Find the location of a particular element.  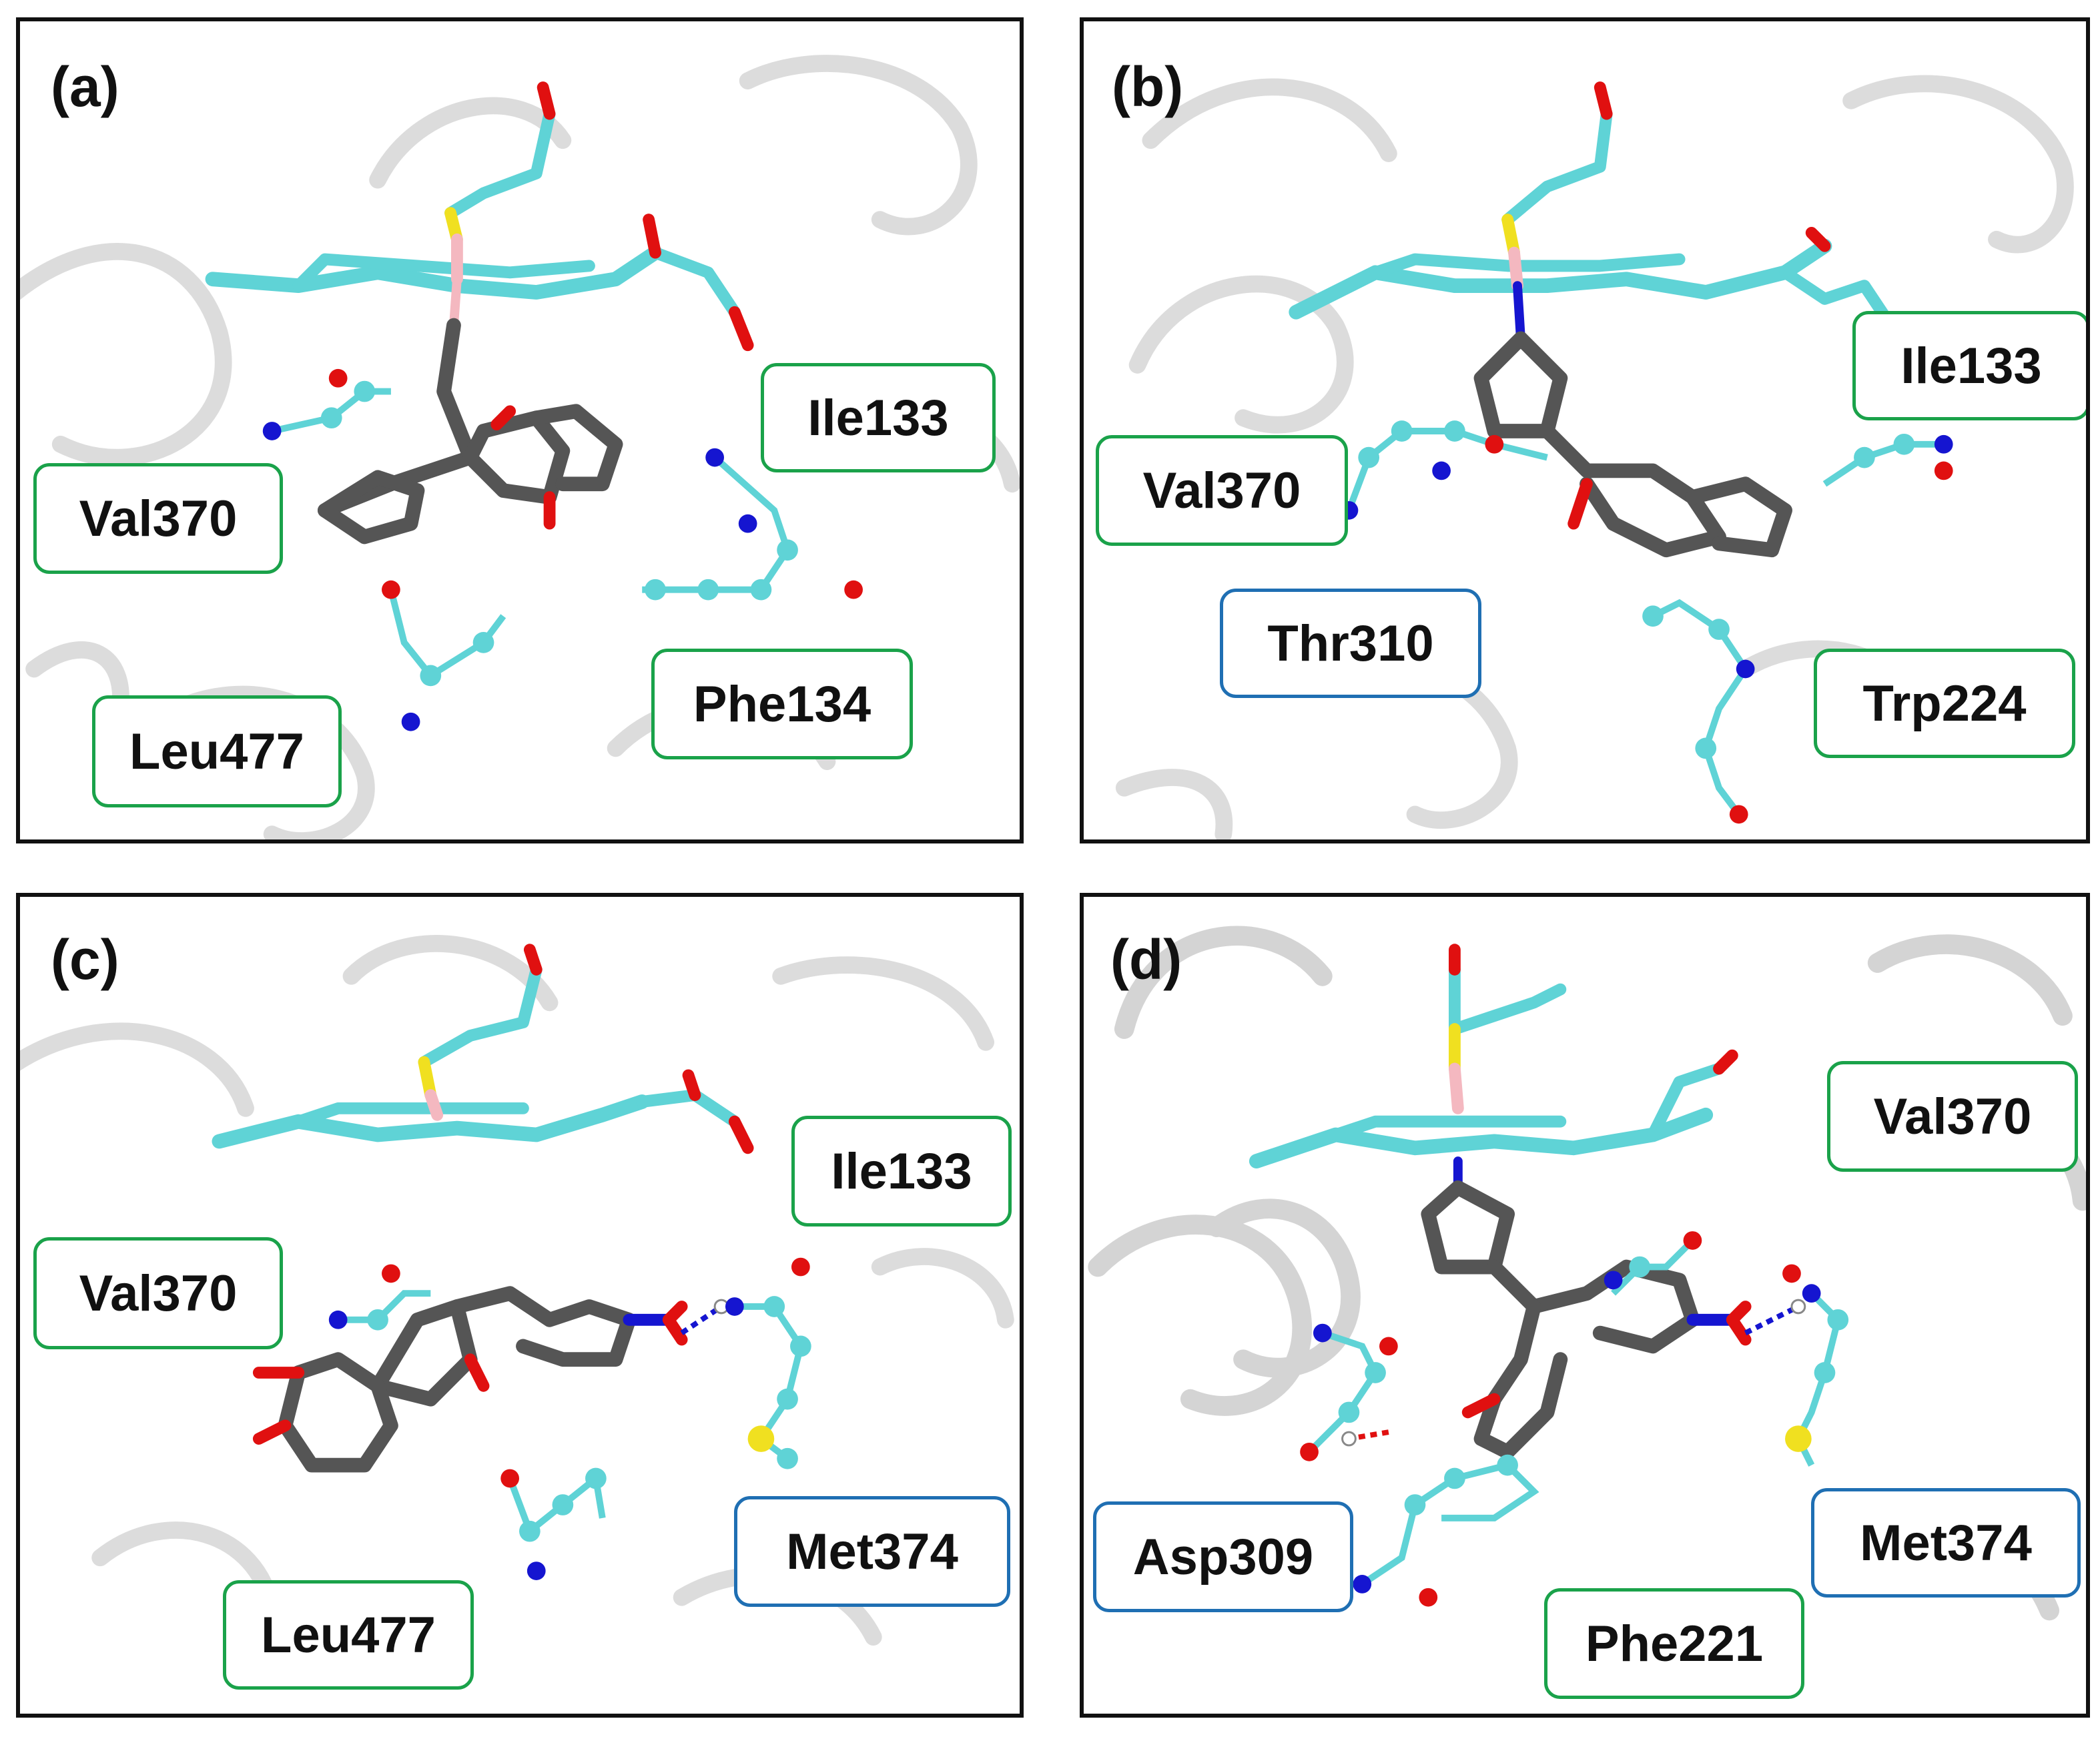

residue-atoms-c is located at coordinates (569, 1418).